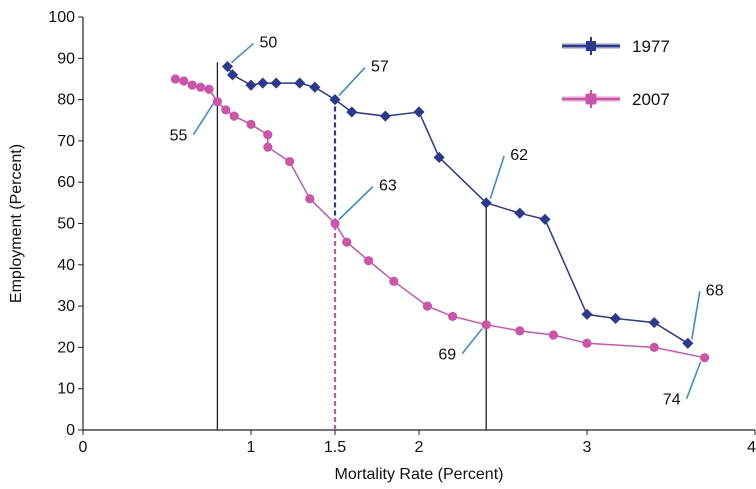  I want to click on y-axis-title: Employment (Percent), so click(16, 223).